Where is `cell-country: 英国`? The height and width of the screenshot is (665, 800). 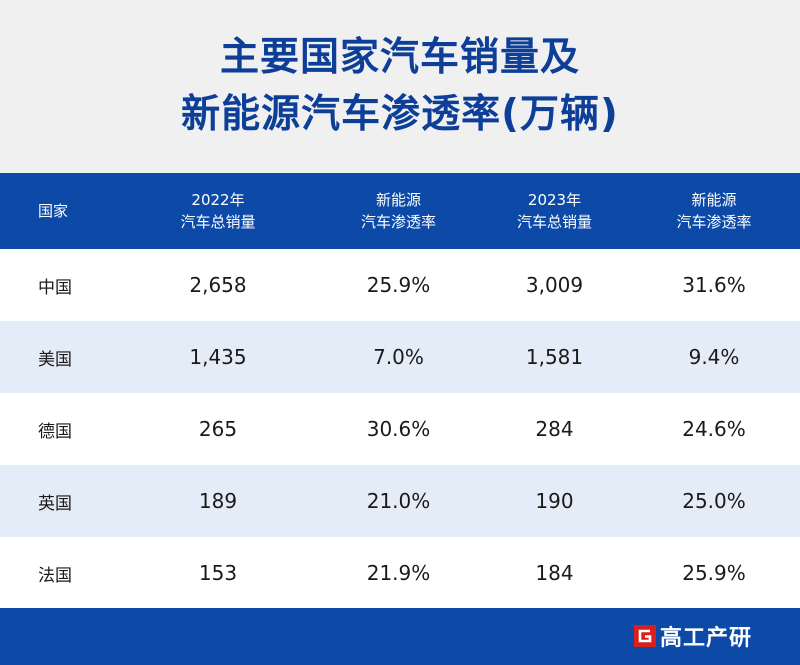 cell-country: 英国 is located at coordinates (55, 503).